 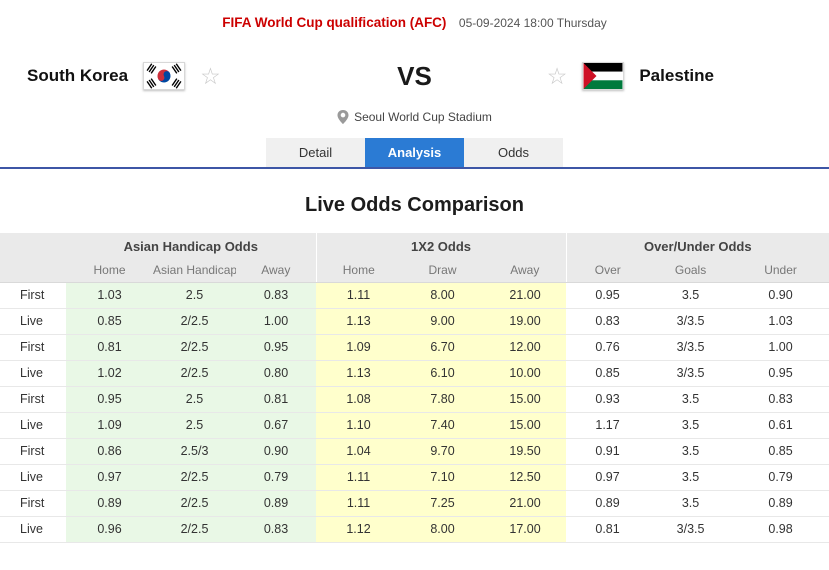 What do you see at coordinates (443, 321) in the screenshot?
I see `odds-value: 9.00` at bounding box center [443, 321].